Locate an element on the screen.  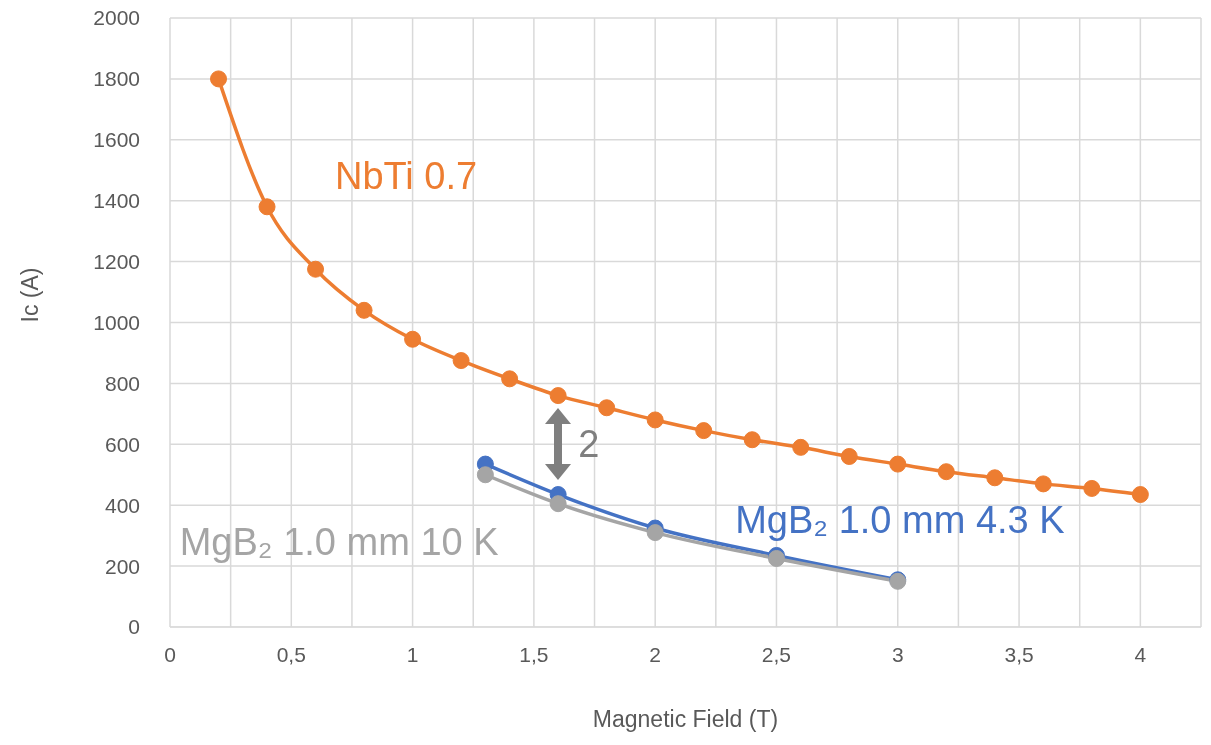
x-tick-label: 2 is located at coordinates (655, 654).